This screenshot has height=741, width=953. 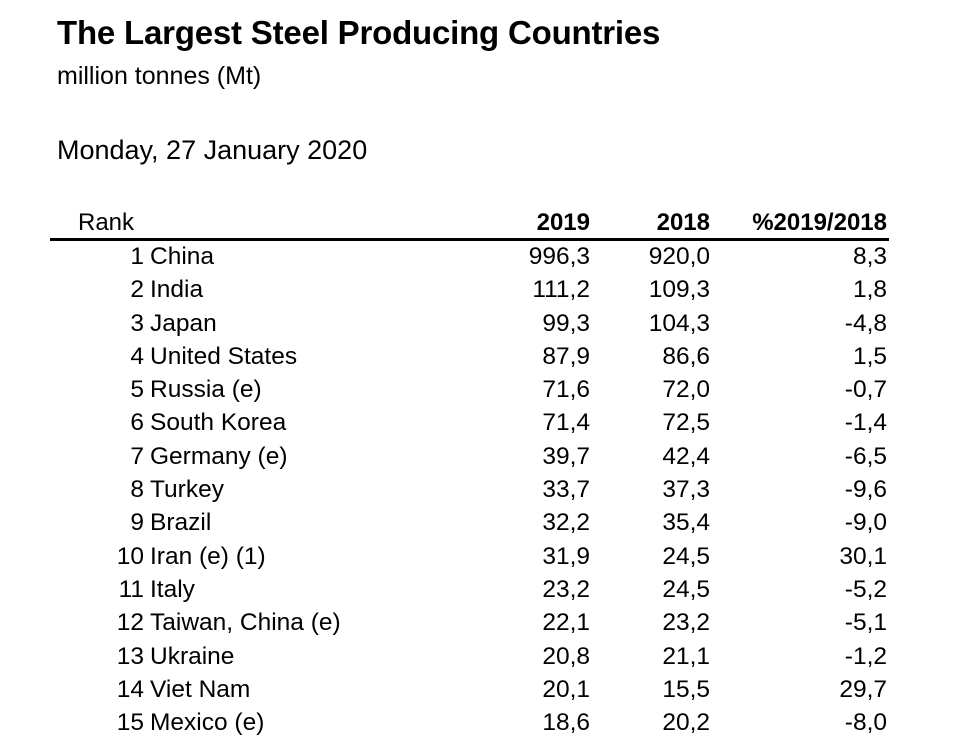 What do you see at coordinates (177, 290) in the screenshot?
I see `country-cell: India` at bounding box center [177, 290].